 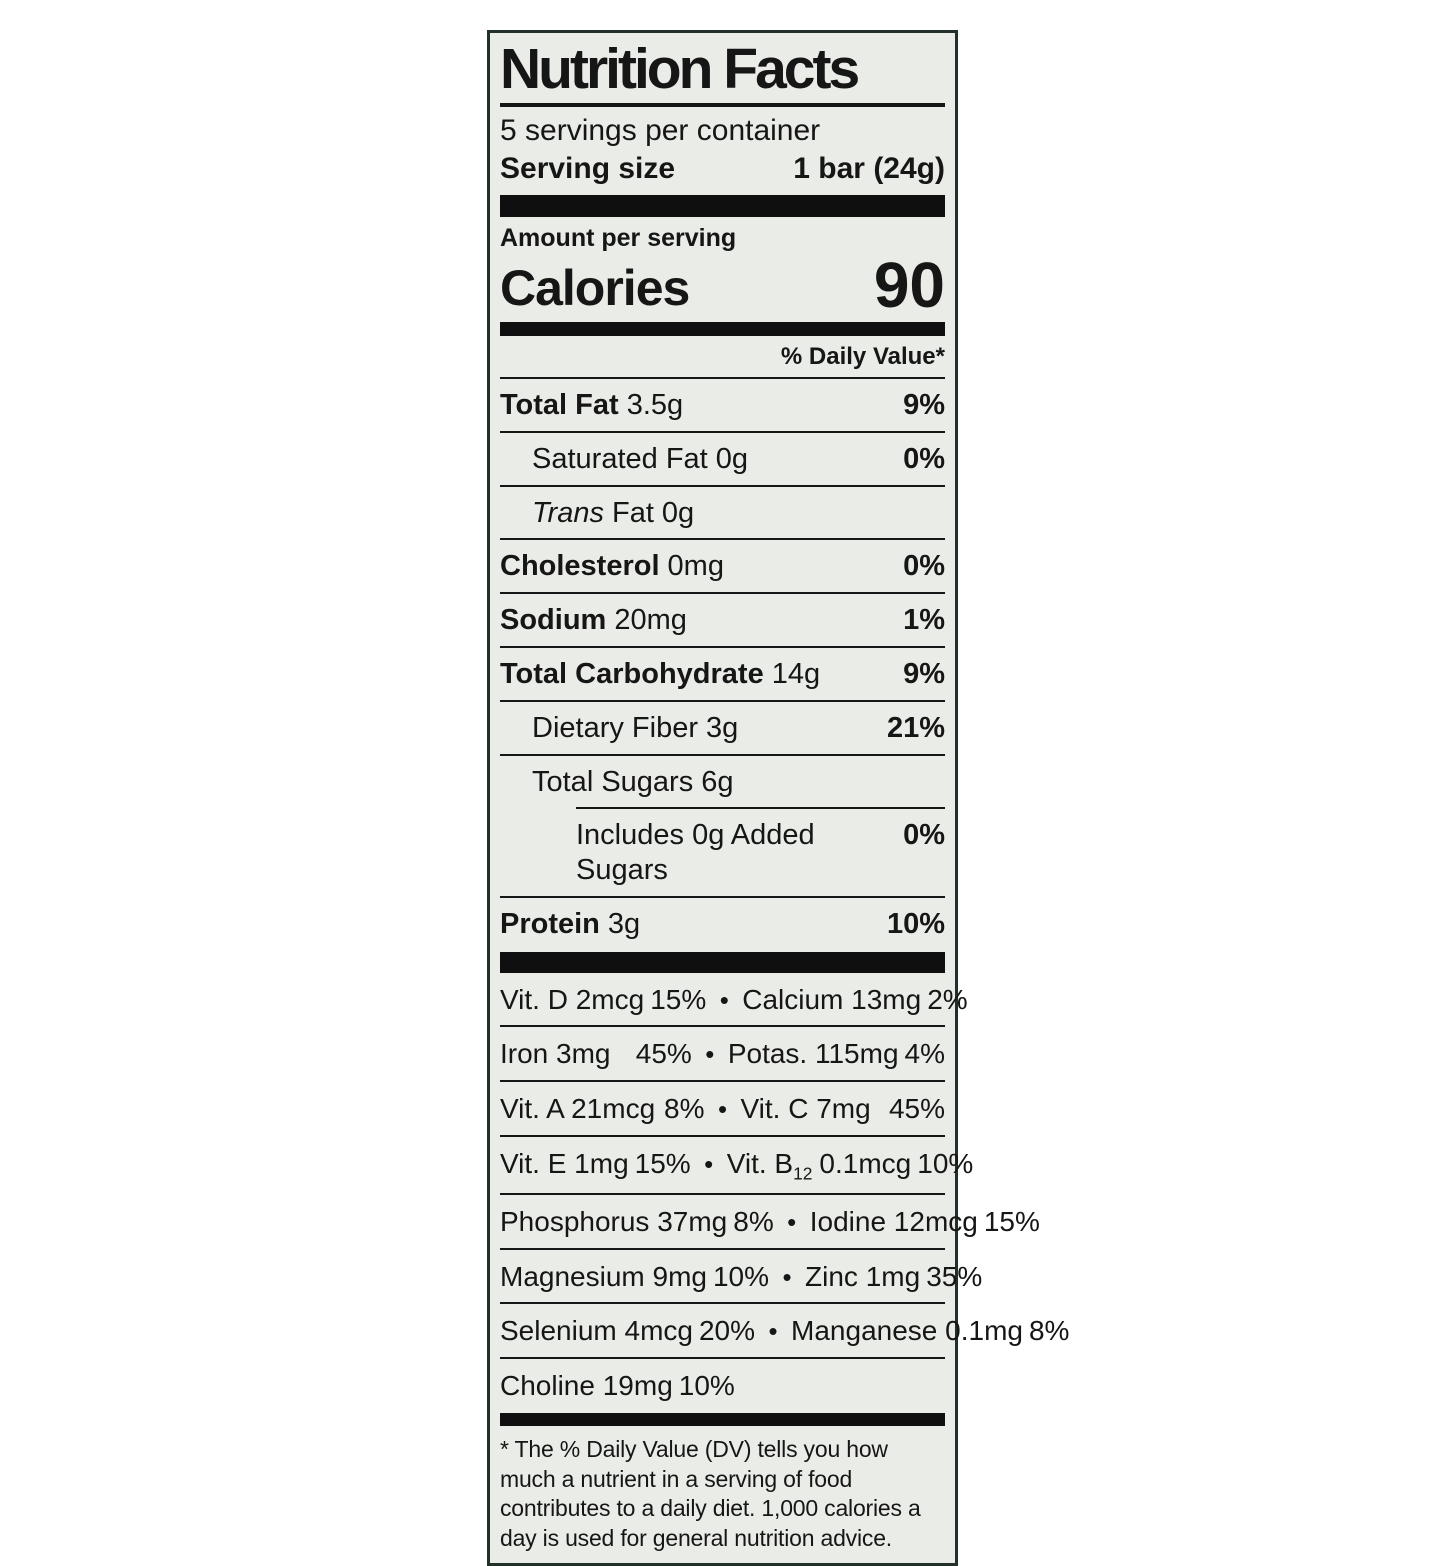 I want to click on nutrient-row-dietary-fiber: Dietary Fiber 3g 21%, so click(x=722, y=726).